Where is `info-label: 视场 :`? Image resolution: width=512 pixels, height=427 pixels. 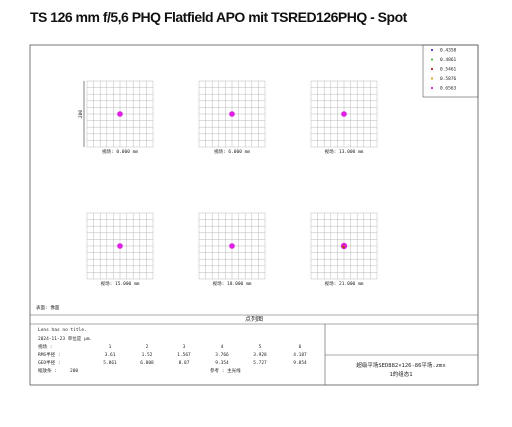 info-label: 视场 : is located at coordinates (45, 346).